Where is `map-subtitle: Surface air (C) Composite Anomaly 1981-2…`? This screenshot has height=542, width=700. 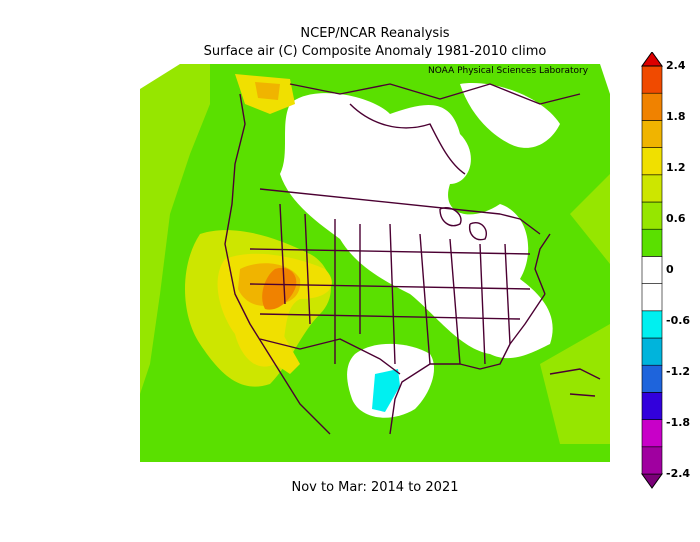 map-subtitle: Surface air (C) Composite Anomaly 1981-2… is located at coordinates (375, 51).